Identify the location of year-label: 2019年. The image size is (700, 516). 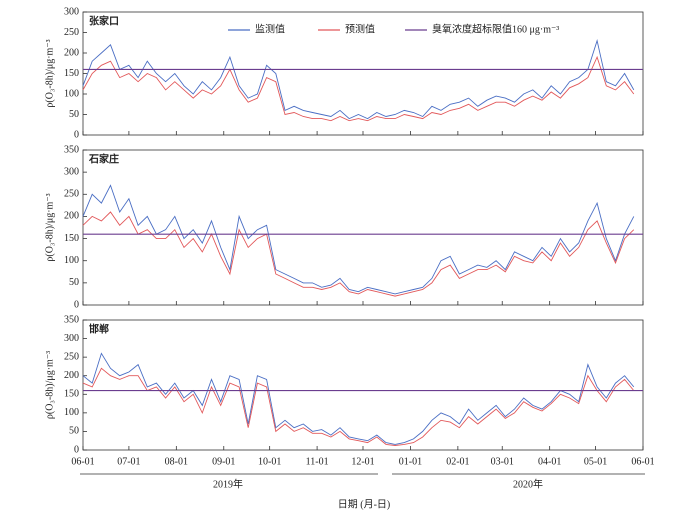
(228, 483).